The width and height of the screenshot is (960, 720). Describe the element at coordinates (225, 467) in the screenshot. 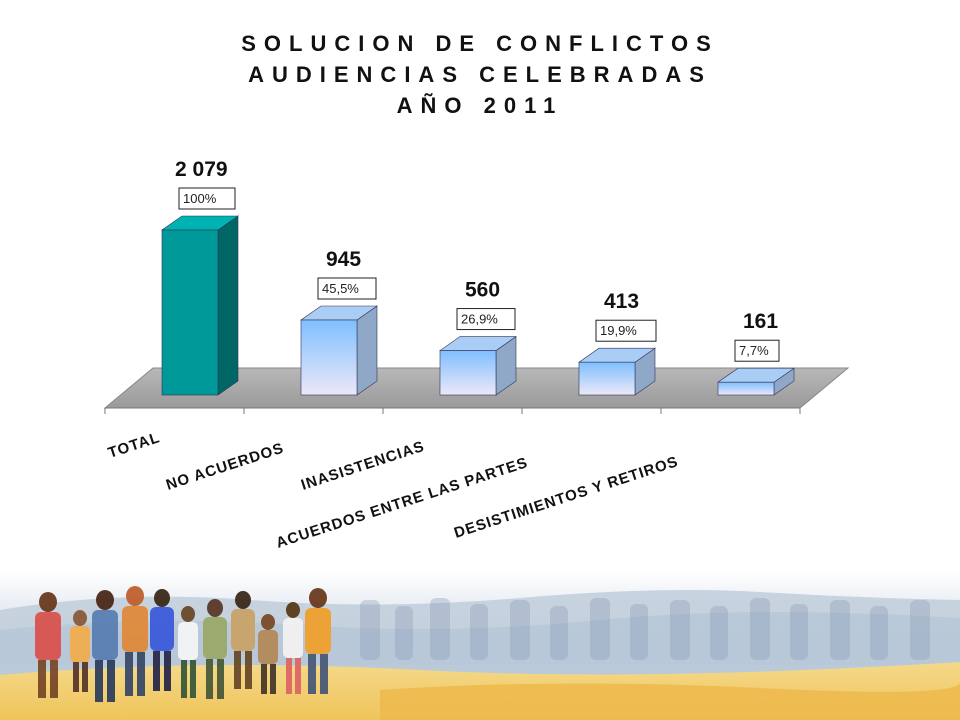

I see `category-label-2: NO ACUERDOS` at that location.